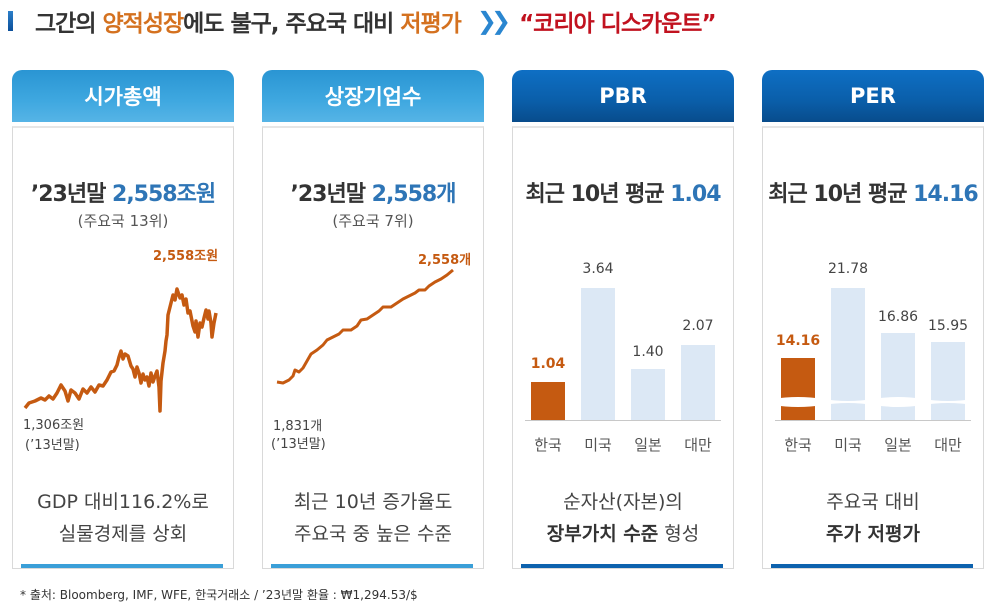 Image resolution: width=990 pixels, height=605 pixels. I want to click on summary-line1: 최근 10년 증가율도, so click(373, 502).